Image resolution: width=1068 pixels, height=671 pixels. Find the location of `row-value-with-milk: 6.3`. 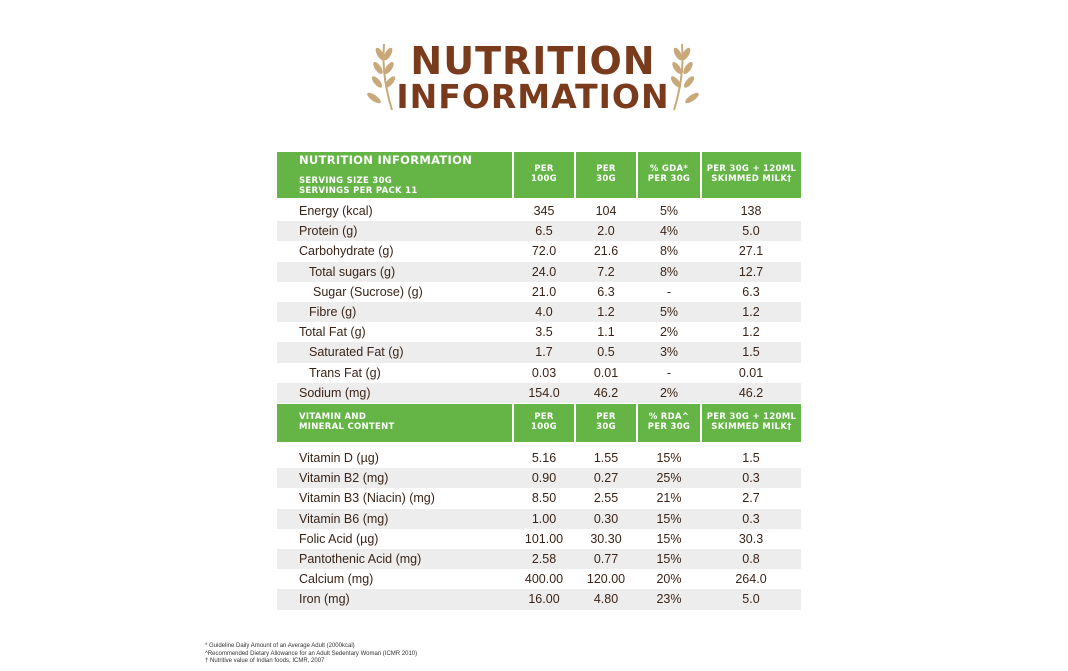

row-value-with-milk: 6.3 is located at coordinates (751, 291).